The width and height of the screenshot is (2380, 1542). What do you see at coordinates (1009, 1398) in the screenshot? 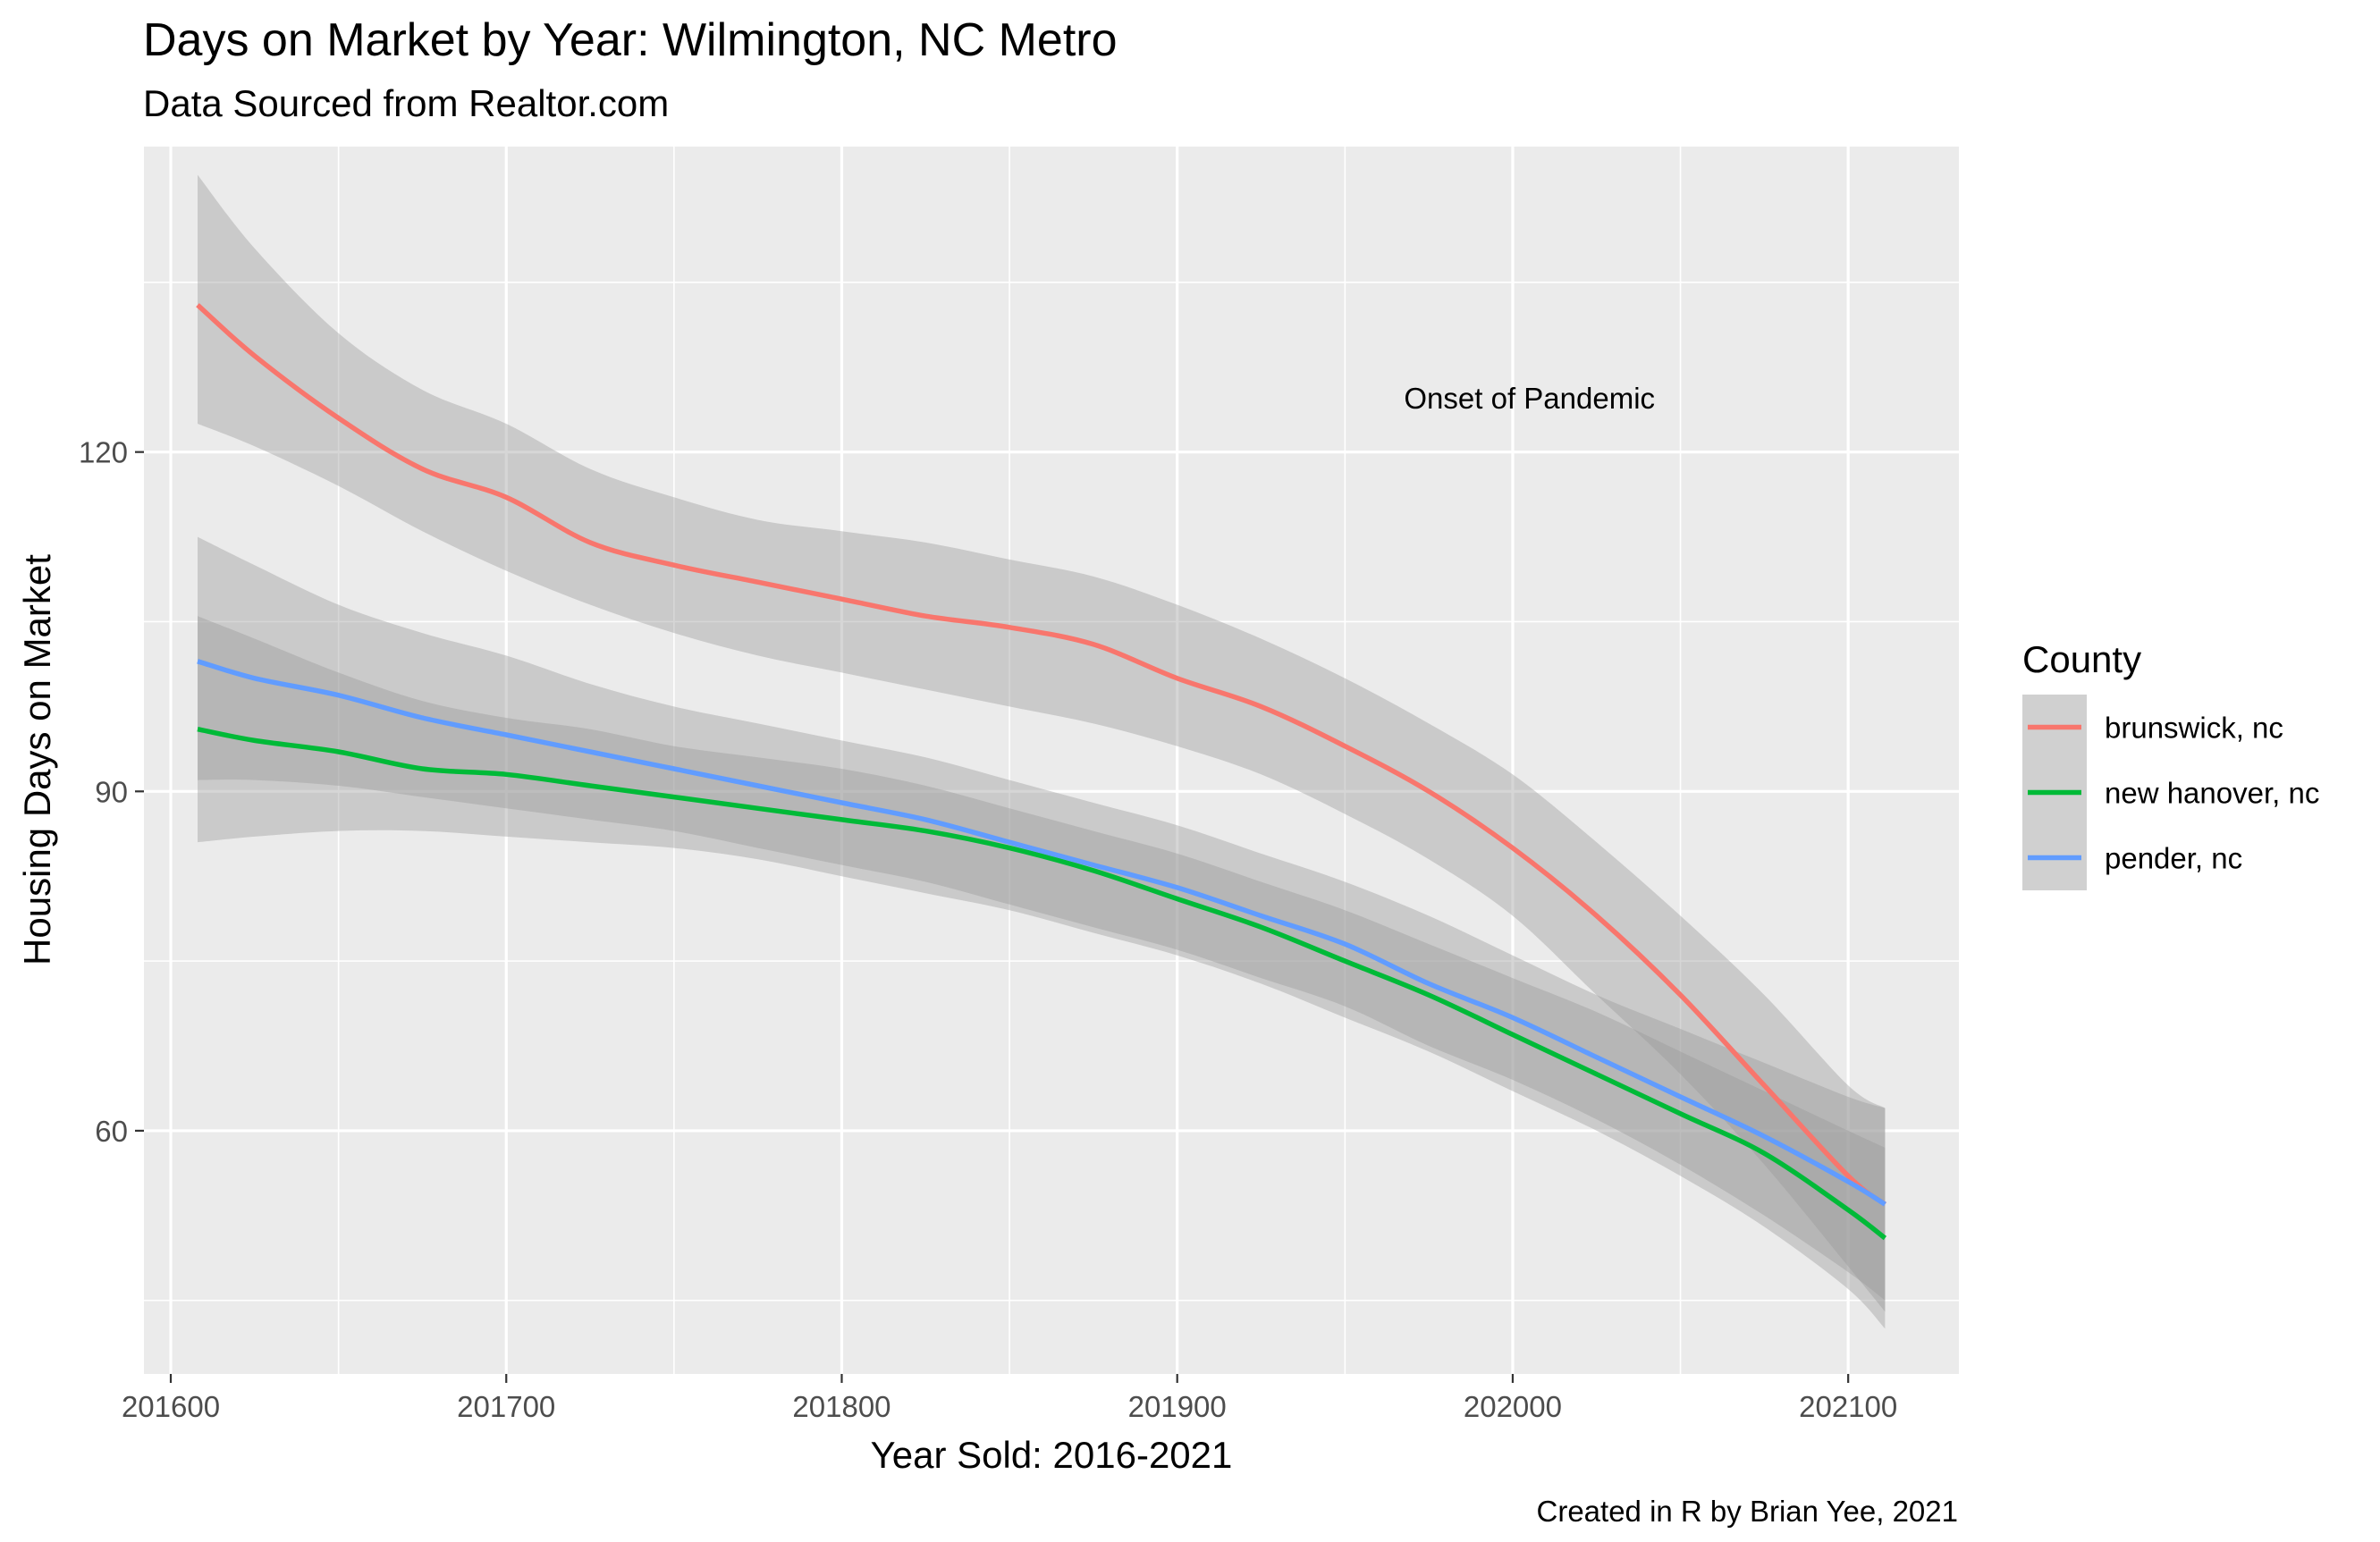
I see `x-axis: 201600 201700 201800 201900 202000 202100` at bounding box center [1009, 1398].